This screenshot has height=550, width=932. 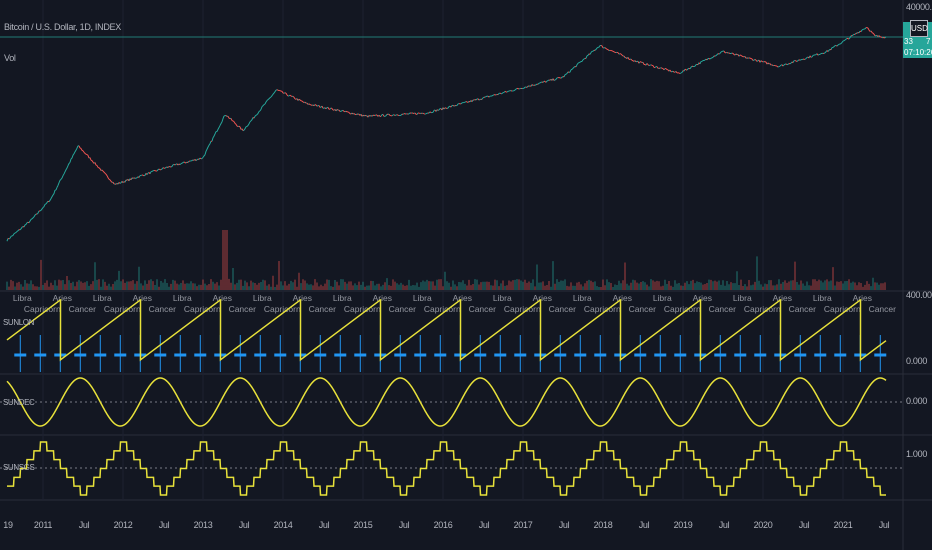 What do you see at coordinates (919, 28) in the screenshot?
I see `currency-button: USD` at bounding box center [919, 28].